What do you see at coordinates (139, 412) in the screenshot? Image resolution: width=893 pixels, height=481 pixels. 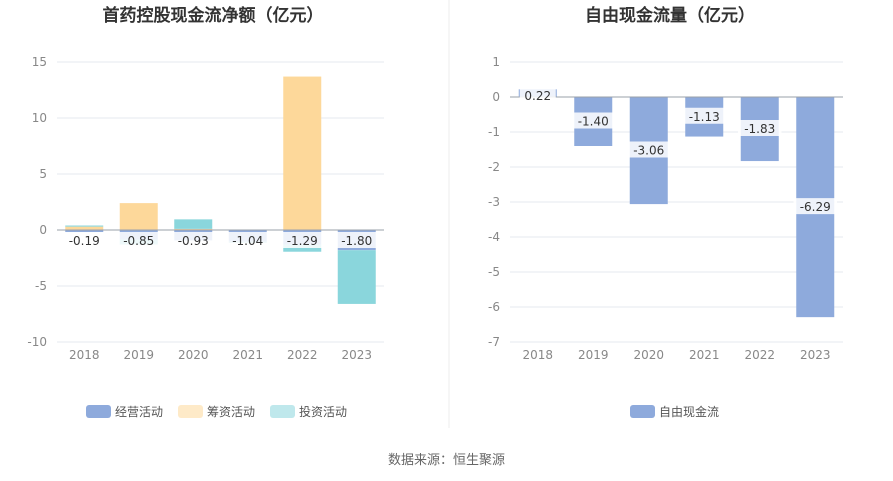 I see `legend-label: 经营活动` at bounding box center [139, 412].